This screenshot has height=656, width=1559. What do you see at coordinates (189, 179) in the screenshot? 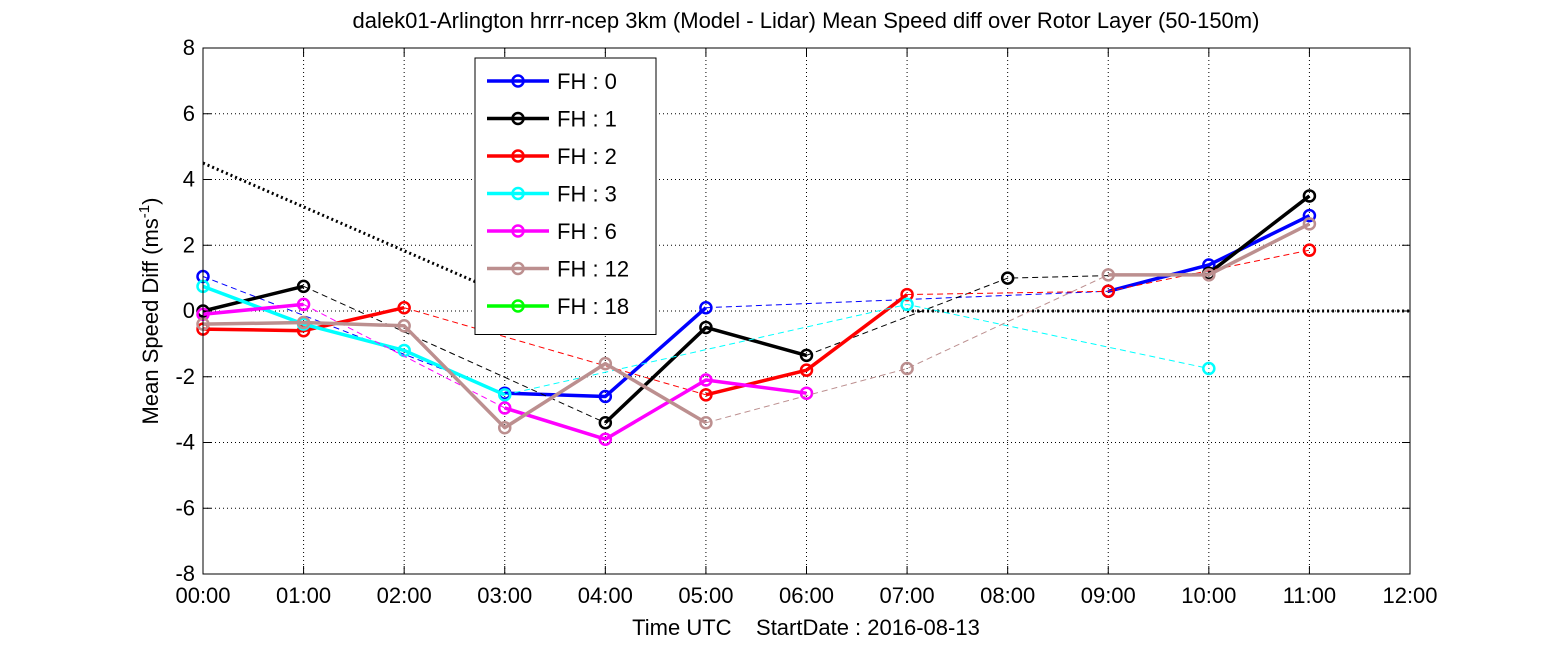
I see `y-tick-label: 4` at bounding box center [189, 179].